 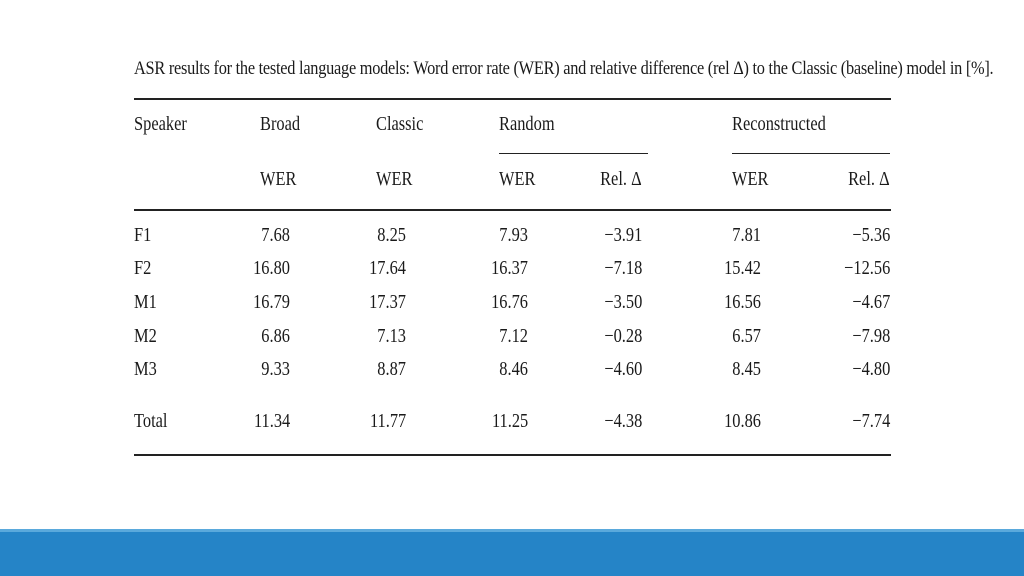 What do you see at coordinates (811, 153) in the screenshot?
I see `reconstructed-group-rule` at bounding box center [811, 153].